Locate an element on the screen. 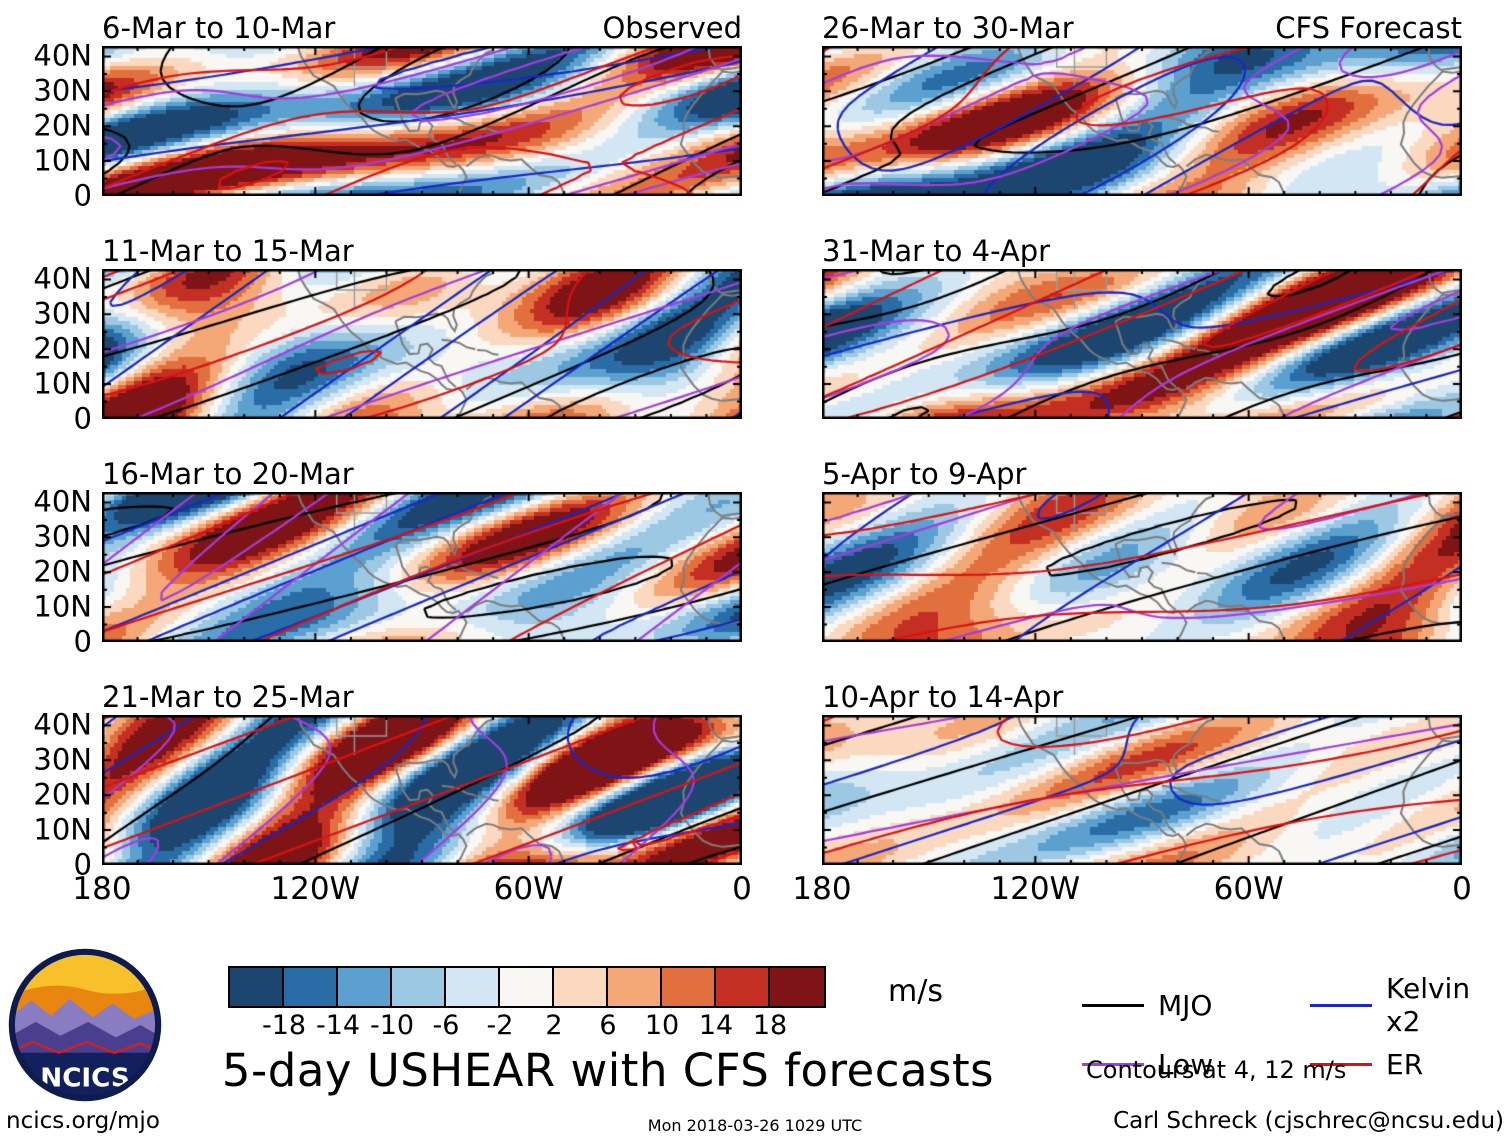 The image size is (1510, 1141). footer-timestamp: Mon 2018-03-26 1029 UTC is located at coordinates (755, 1125).